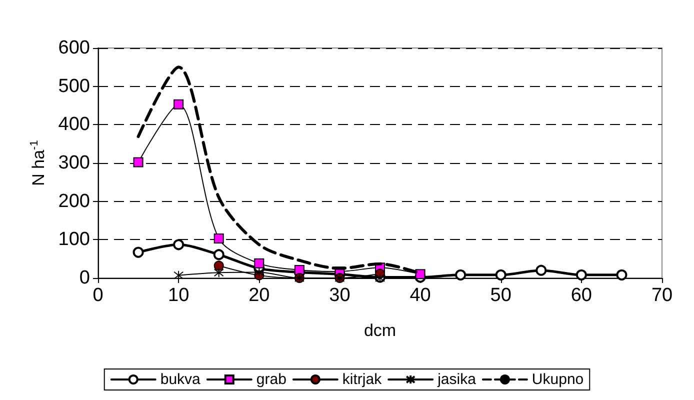  I want to click on x-tick-label: 30, so click(339, 295).